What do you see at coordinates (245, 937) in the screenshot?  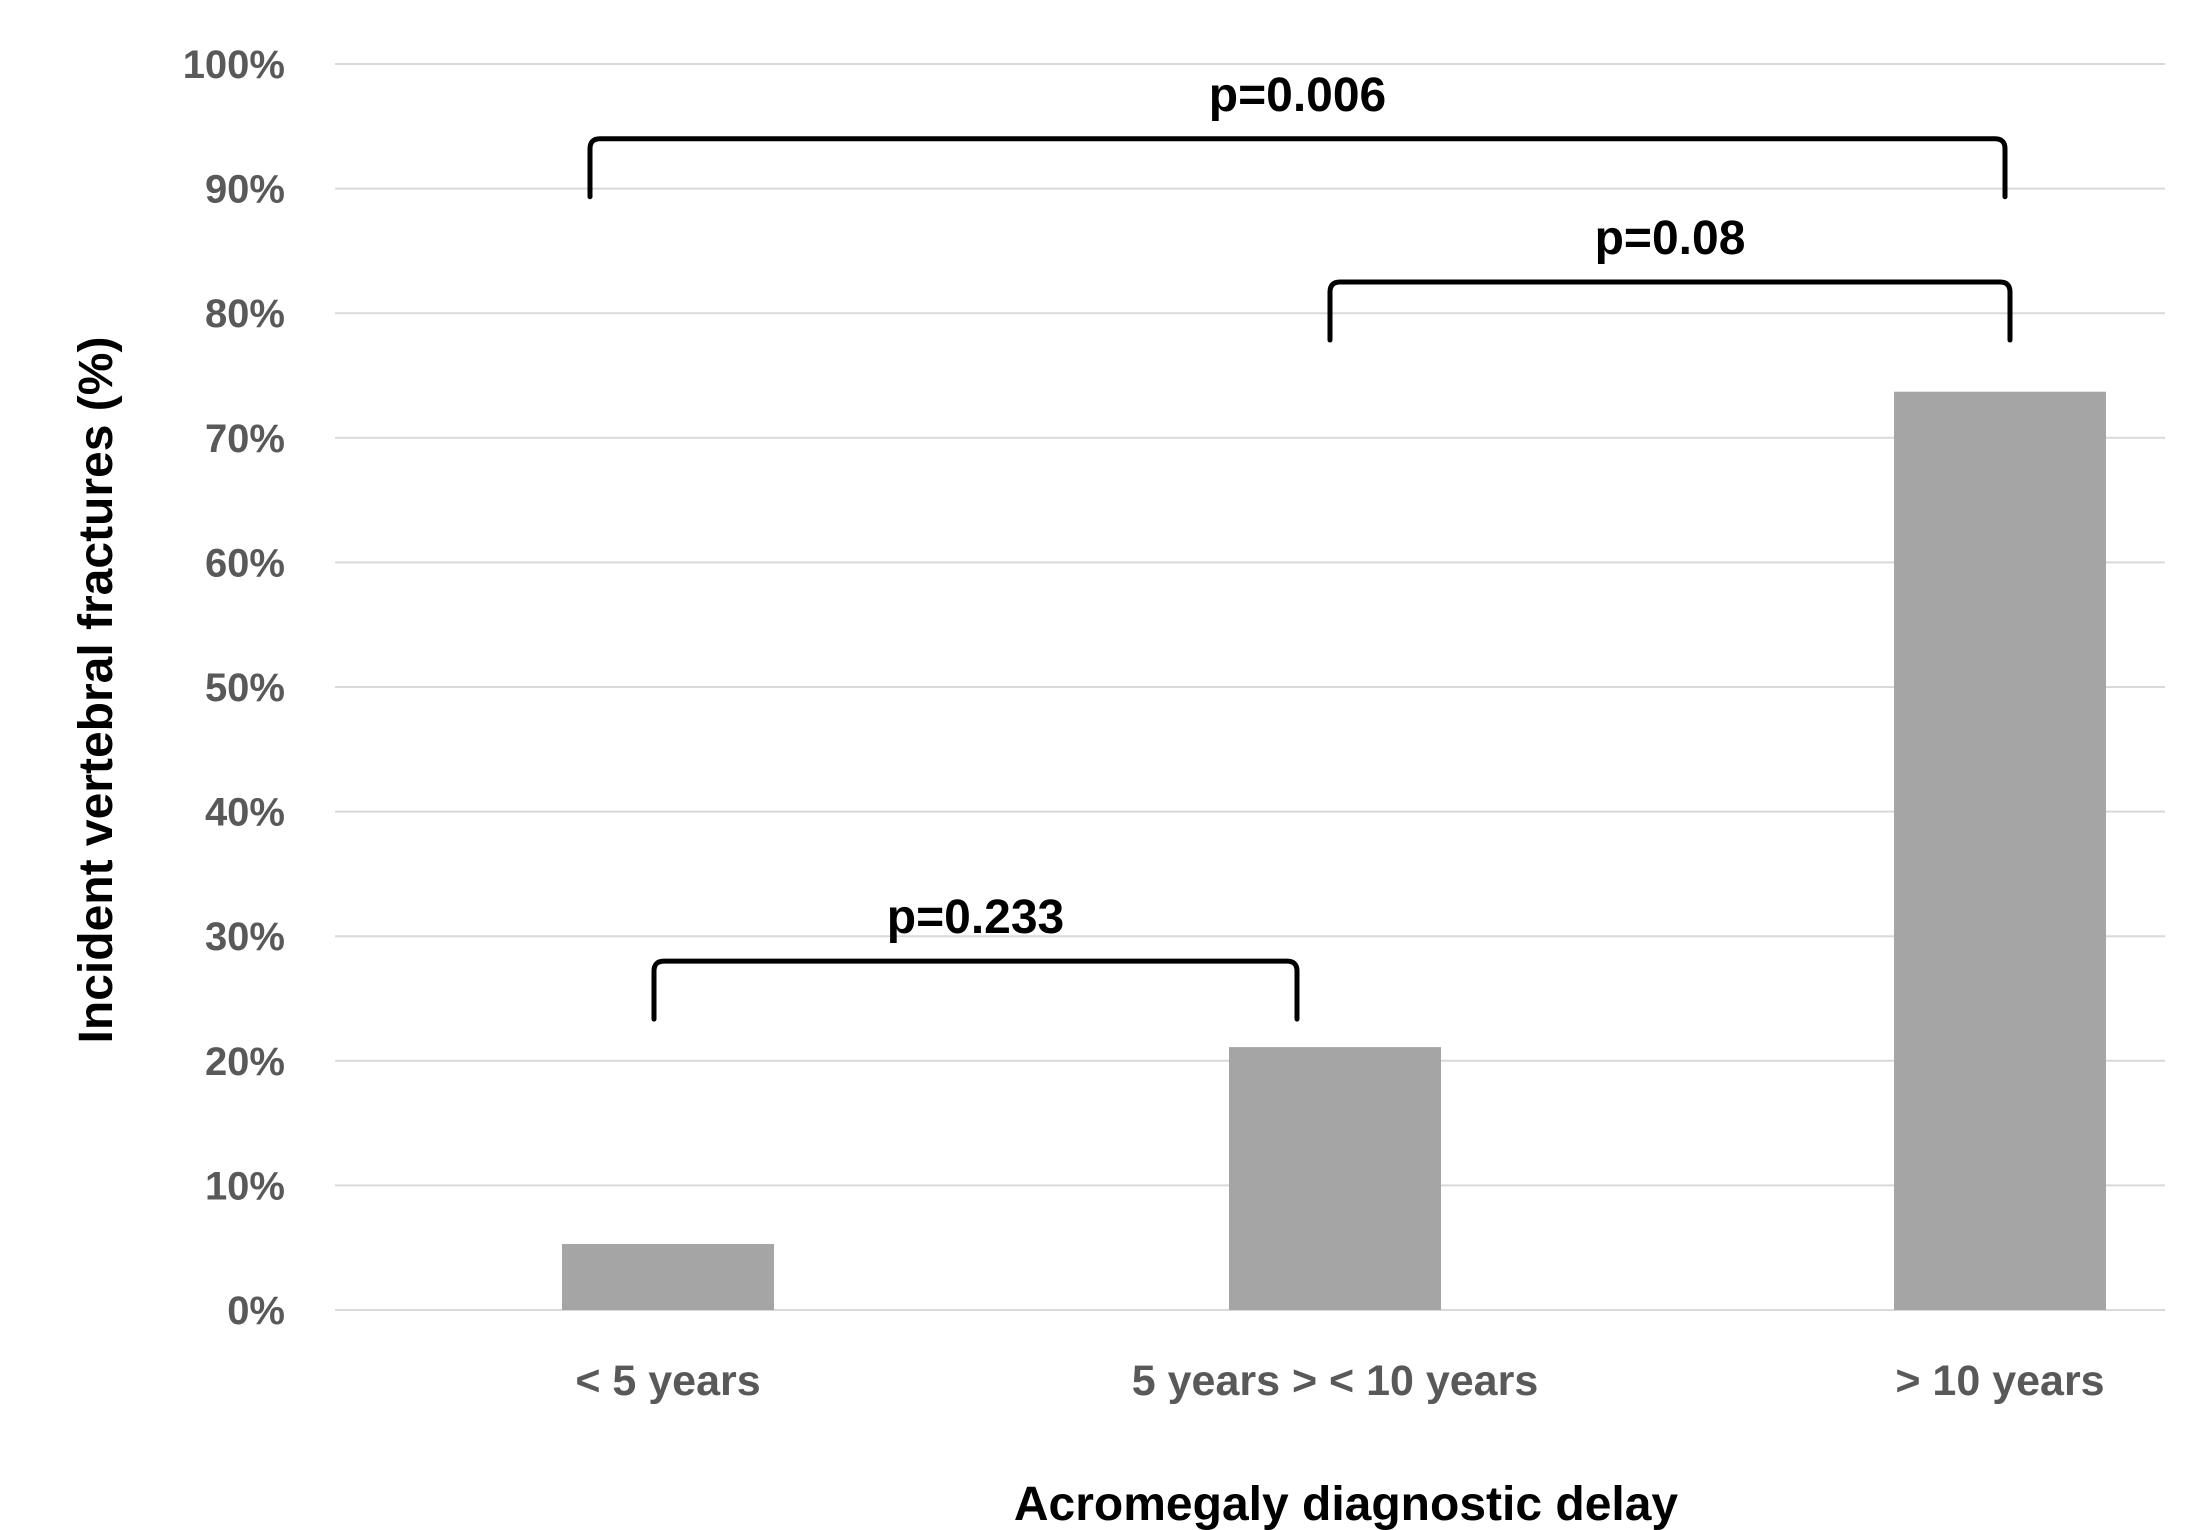 I see `y-tick-label: 30%` at bounding box center [245, 937].